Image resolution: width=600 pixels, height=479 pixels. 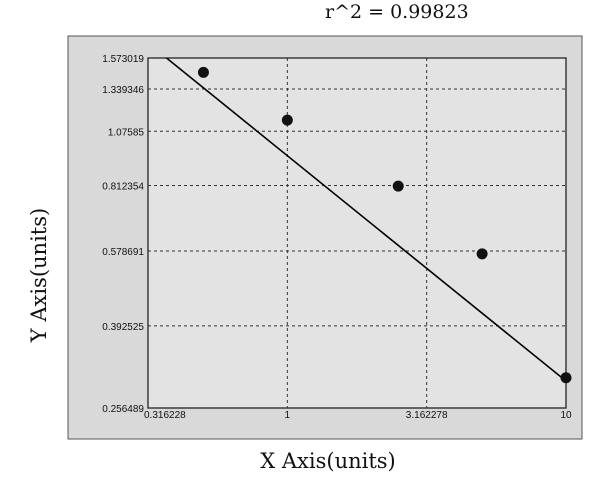 I want to click on y-tick-label: 1.573019, so click(x=123, y=59).